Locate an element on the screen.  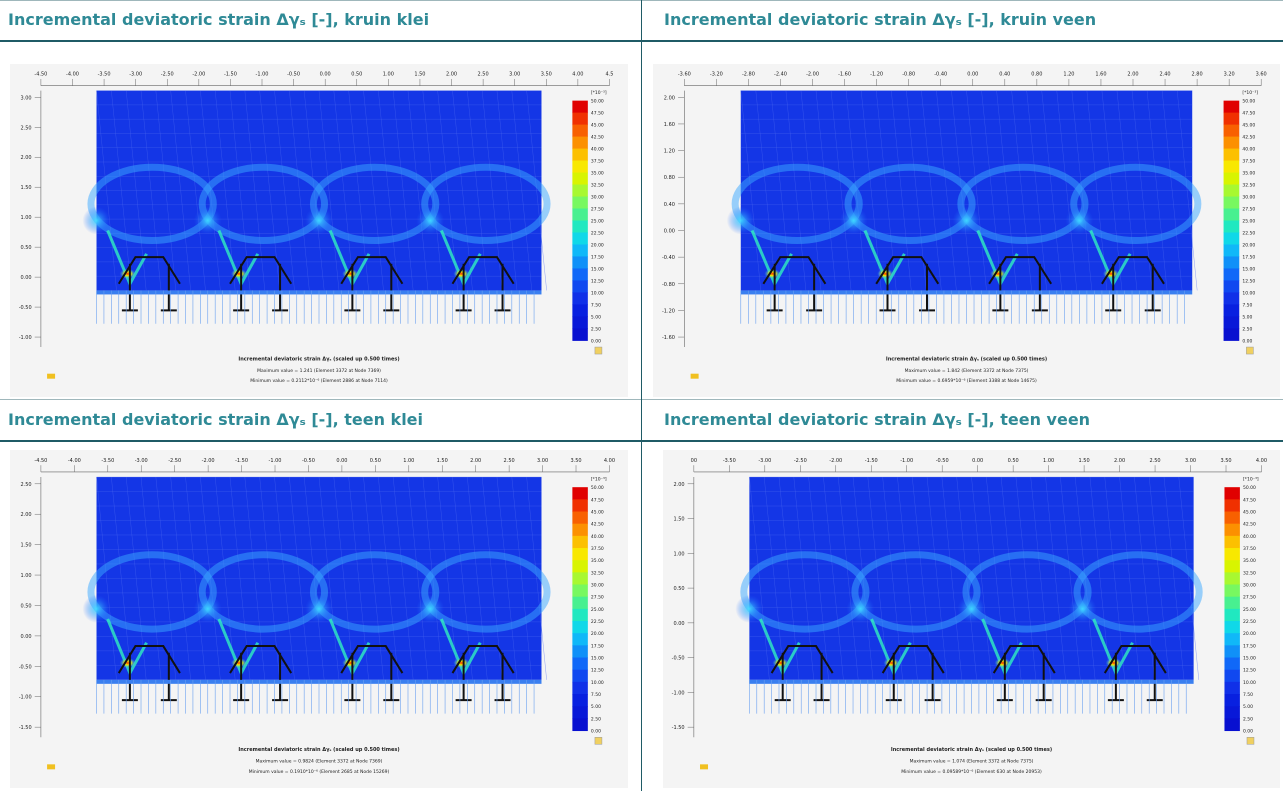
legend-label: 25.00 is located at coordinates (1248, 222).